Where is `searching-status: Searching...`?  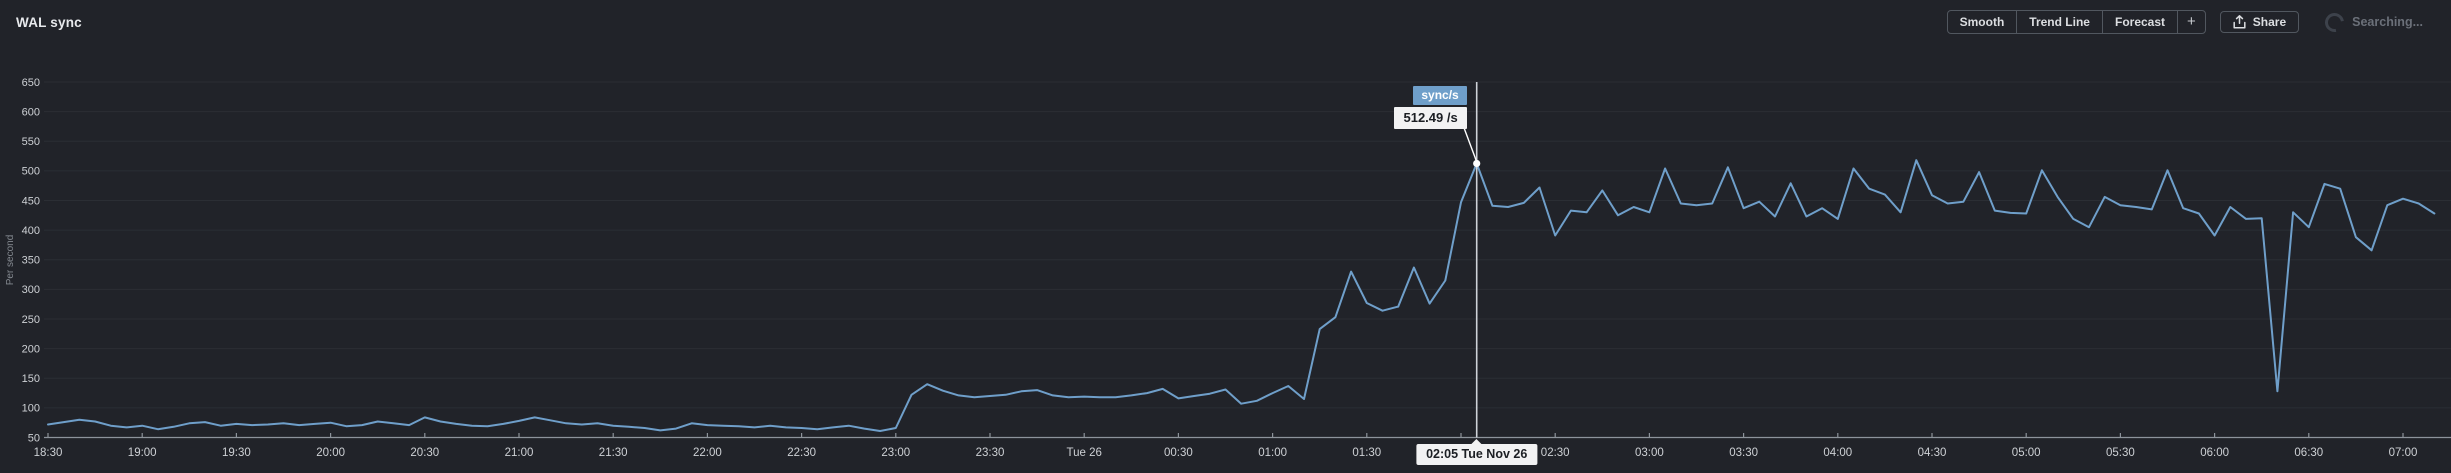
searching-status: Searching... is located at coordinates (2372, 22).